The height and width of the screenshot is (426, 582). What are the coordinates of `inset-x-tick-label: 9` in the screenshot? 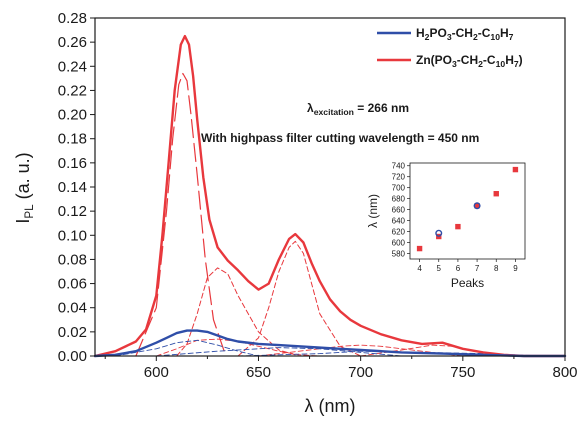 It's located at (515, 268).